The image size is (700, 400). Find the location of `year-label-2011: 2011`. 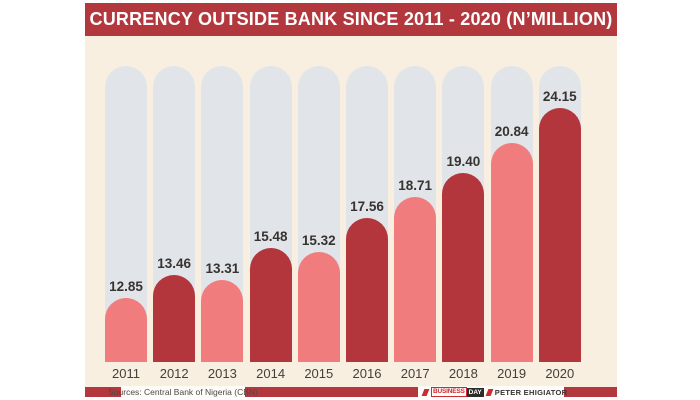

year-label-2011: 2011 is located at coordinates (126, 373).